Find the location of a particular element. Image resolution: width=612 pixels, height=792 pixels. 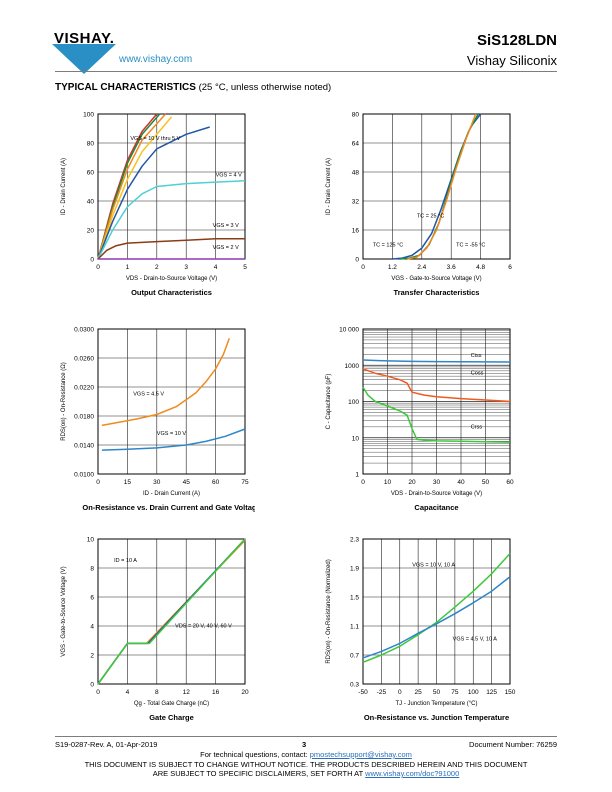

website-link: www.vishay.com is located at coordinates (156, 59).